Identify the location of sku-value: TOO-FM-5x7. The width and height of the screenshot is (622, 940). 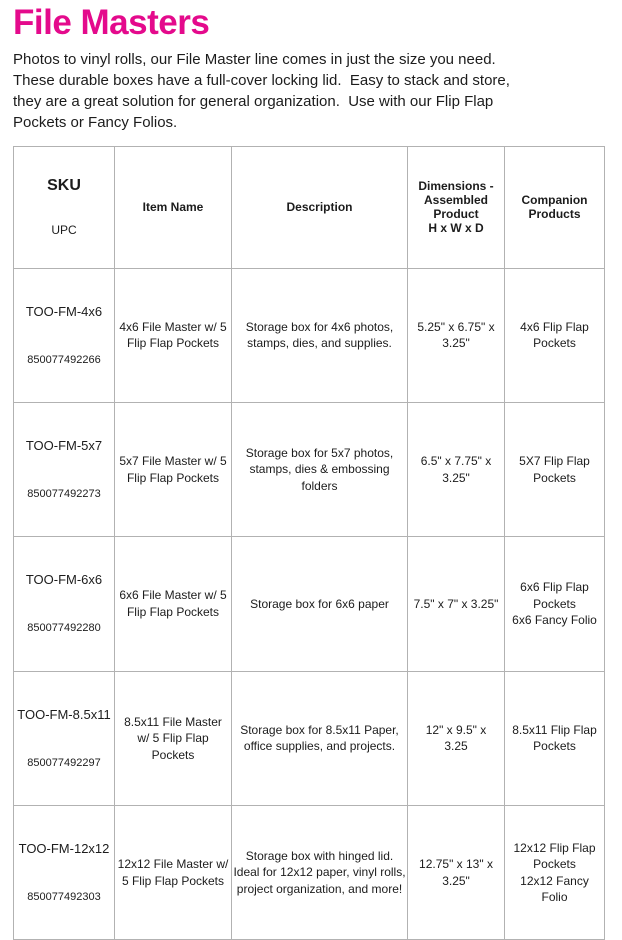
(64, 446).